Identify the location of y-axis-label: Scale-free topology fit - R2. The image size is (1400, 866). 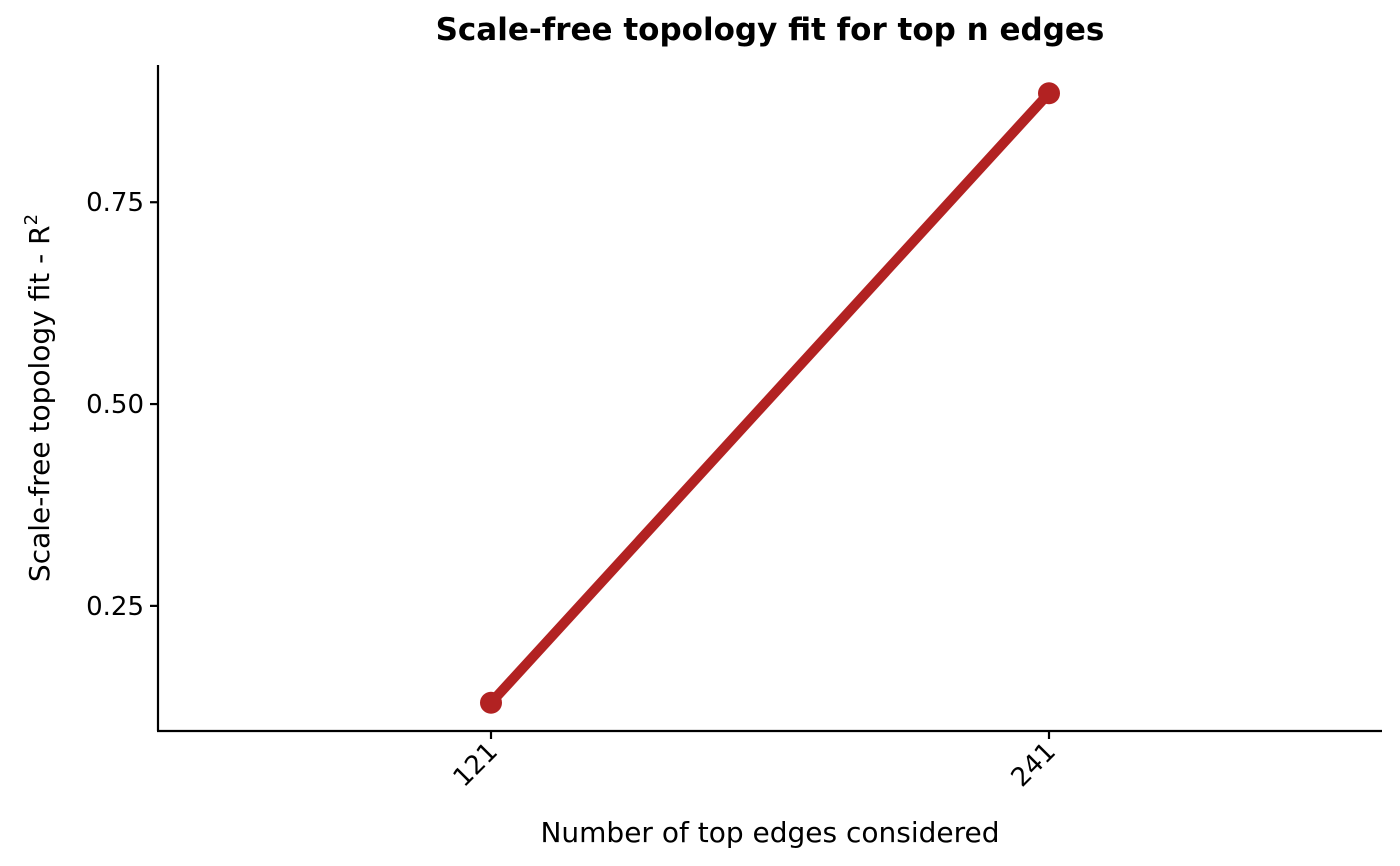
(38, 398).